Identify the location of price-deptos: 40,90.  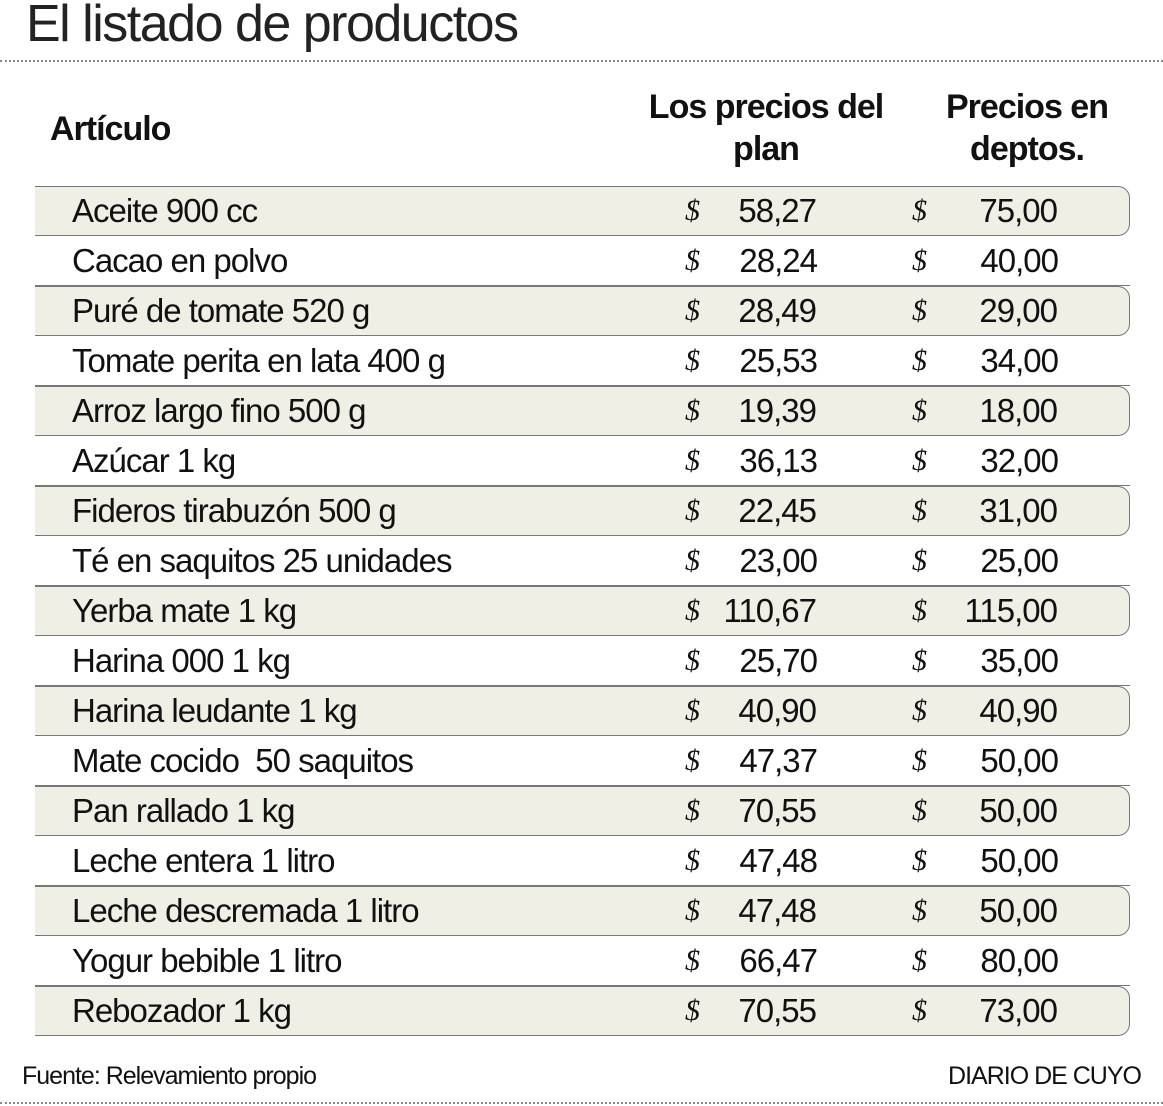
(1018, 710).